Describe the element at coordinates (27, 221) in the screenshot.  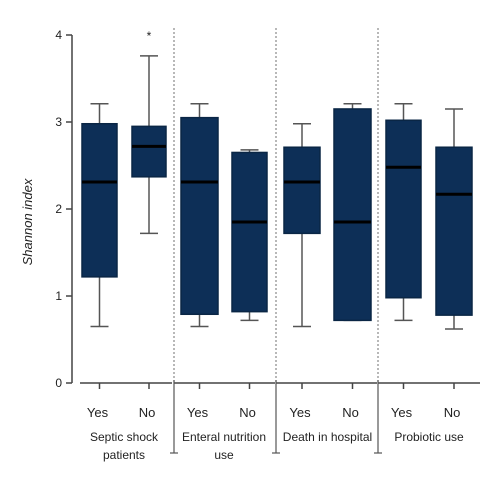
I see `y-axis-label: Shannon index` at that location.